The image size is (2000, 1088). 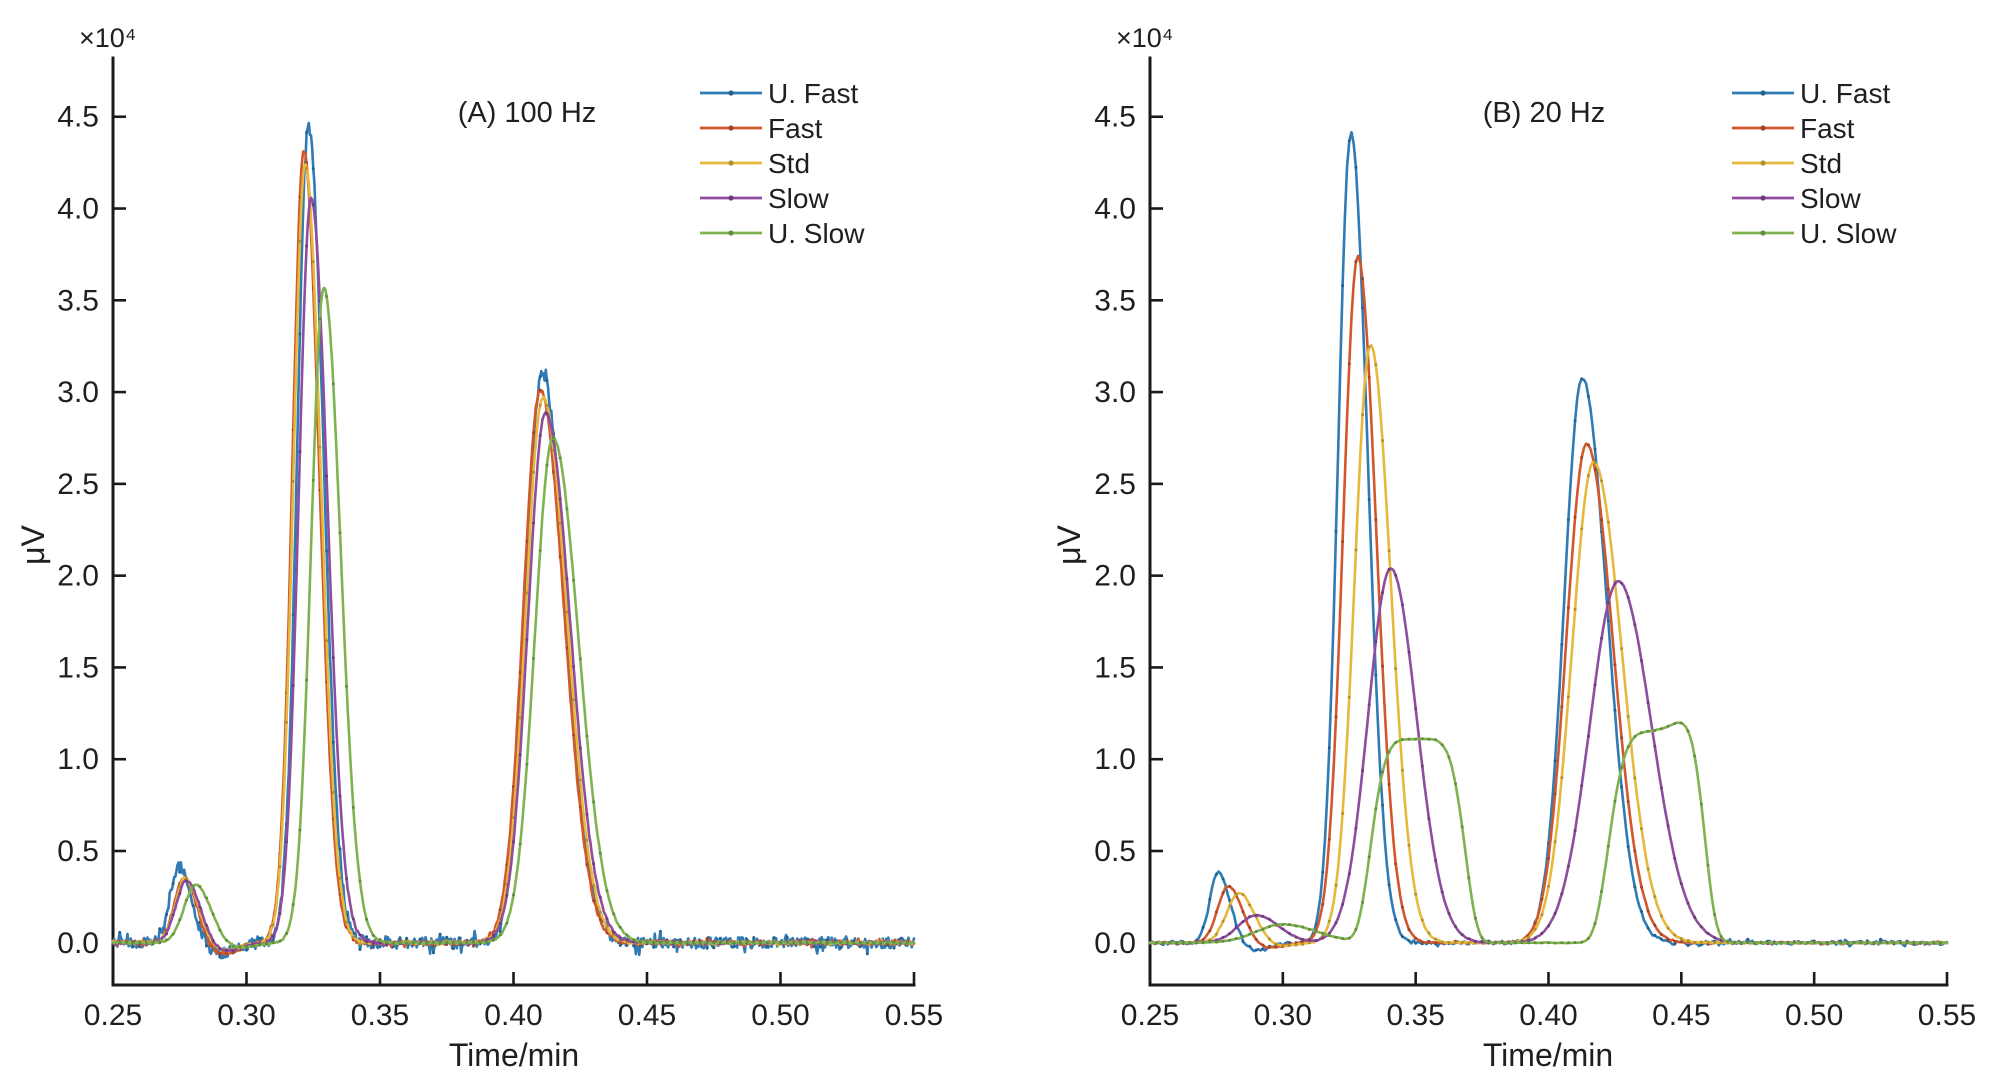 What do you see at coordinates (789, 163) in the screenshot?
I see `legend-label-std: Std` at bounding box center [789, 163].